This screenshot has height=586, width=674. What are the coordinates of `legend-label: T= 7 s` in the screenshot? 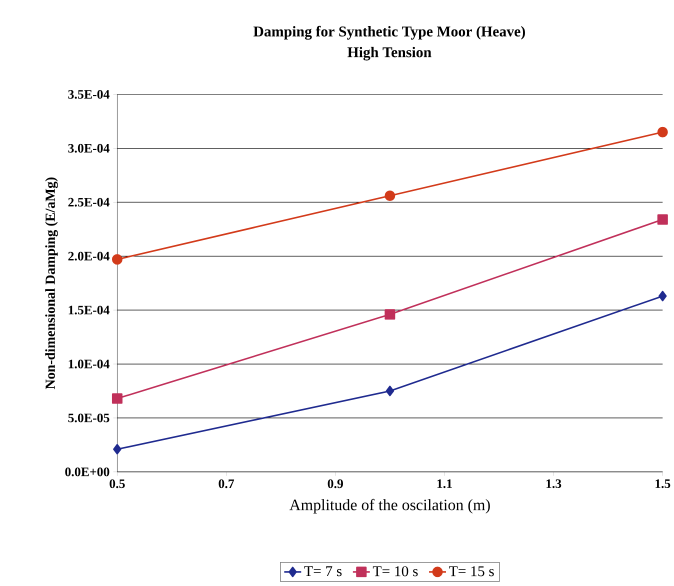 It's located at (323, 571).